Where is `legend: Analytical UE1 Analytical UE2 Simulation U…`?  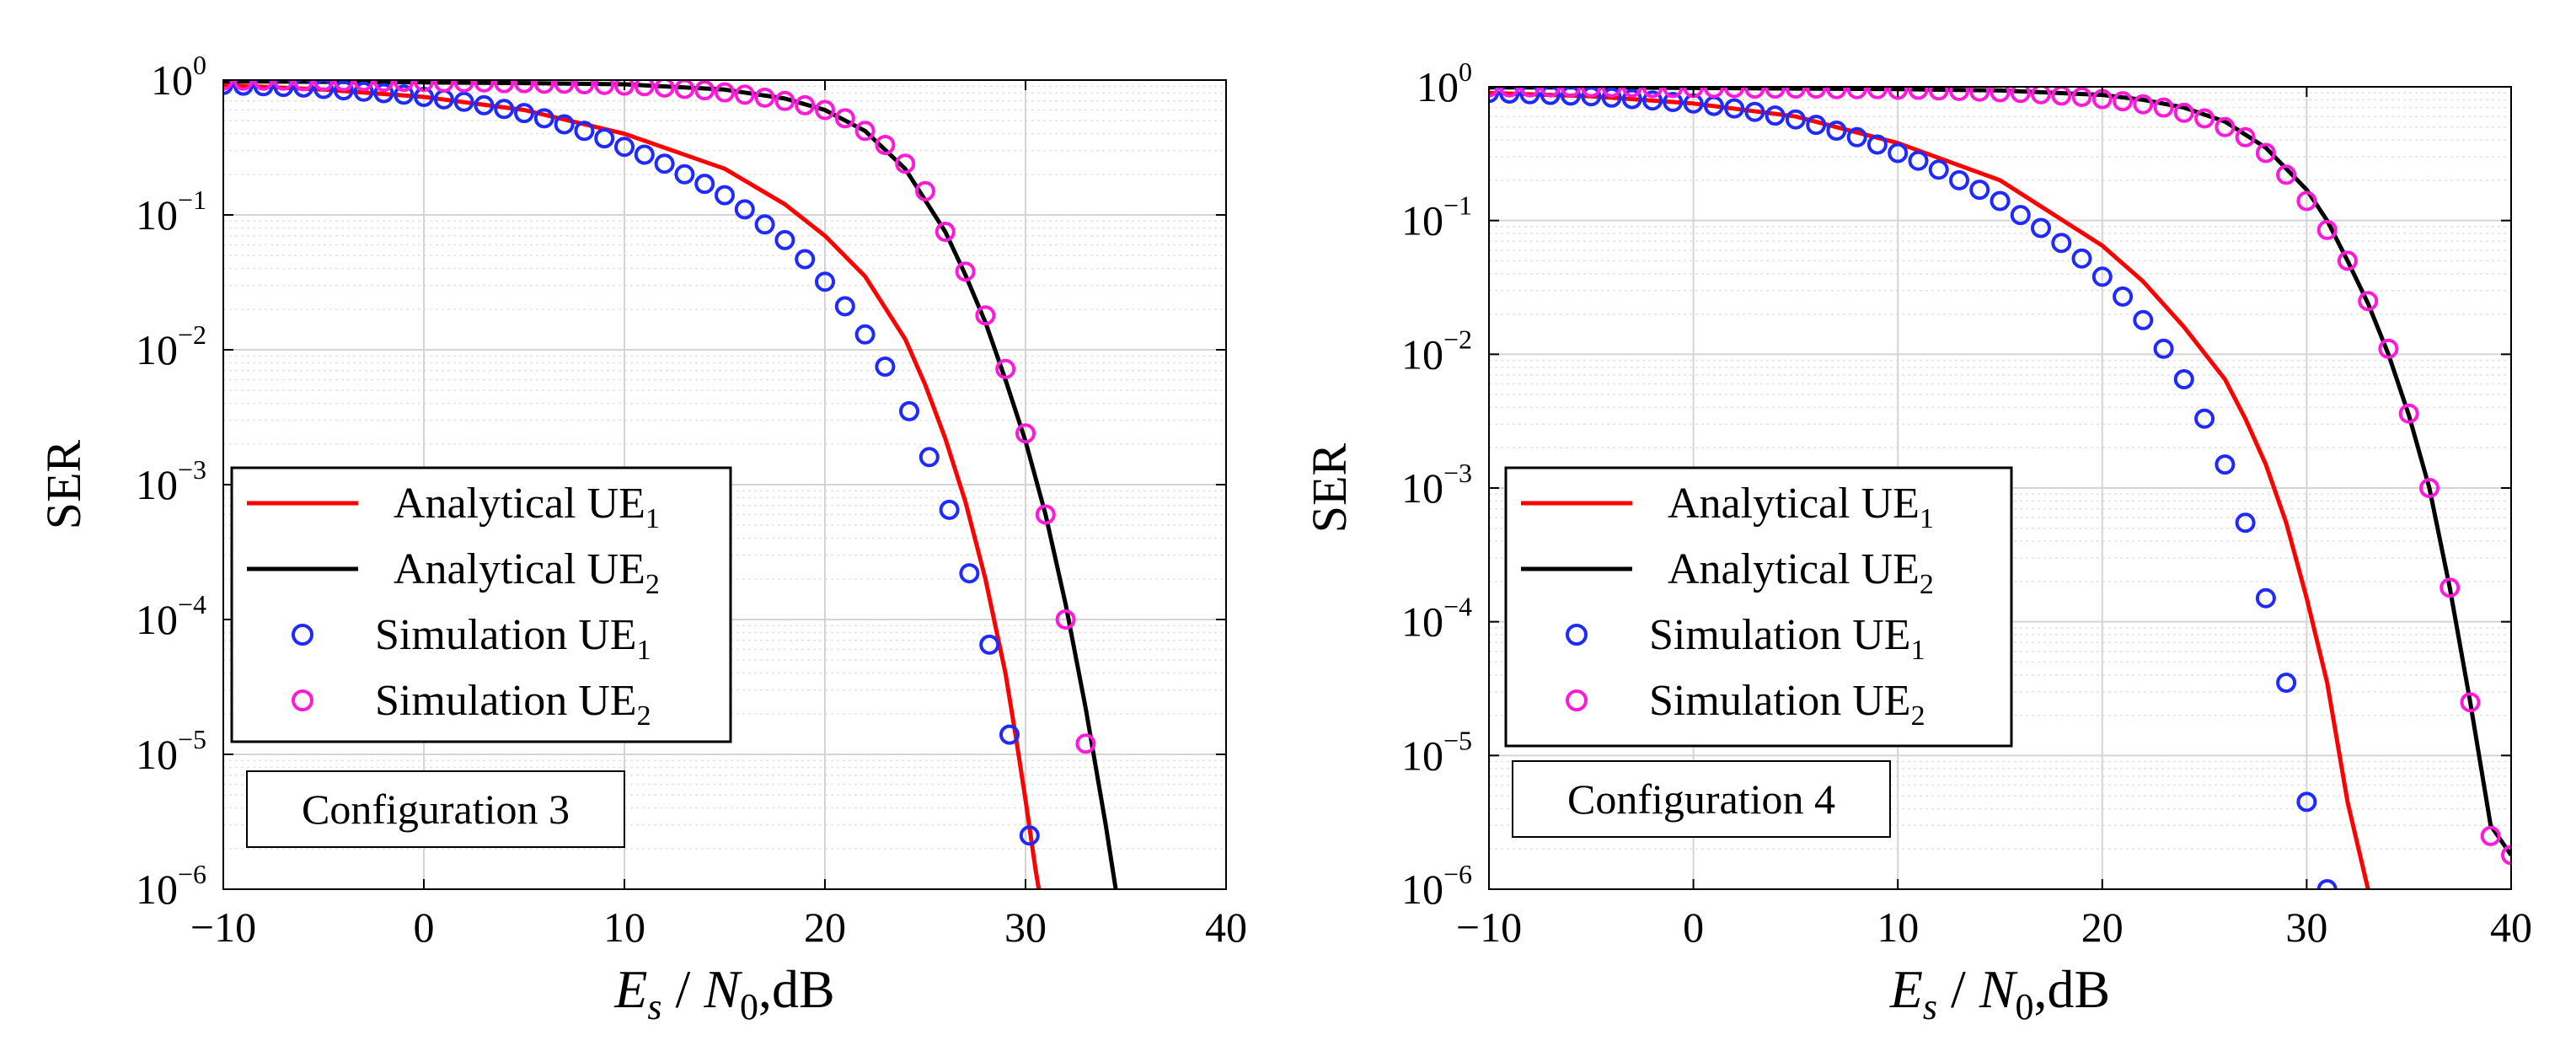 legend: Analytical UE1 Analytical UE2 Simulation U… is located at coordinates (481, 604).